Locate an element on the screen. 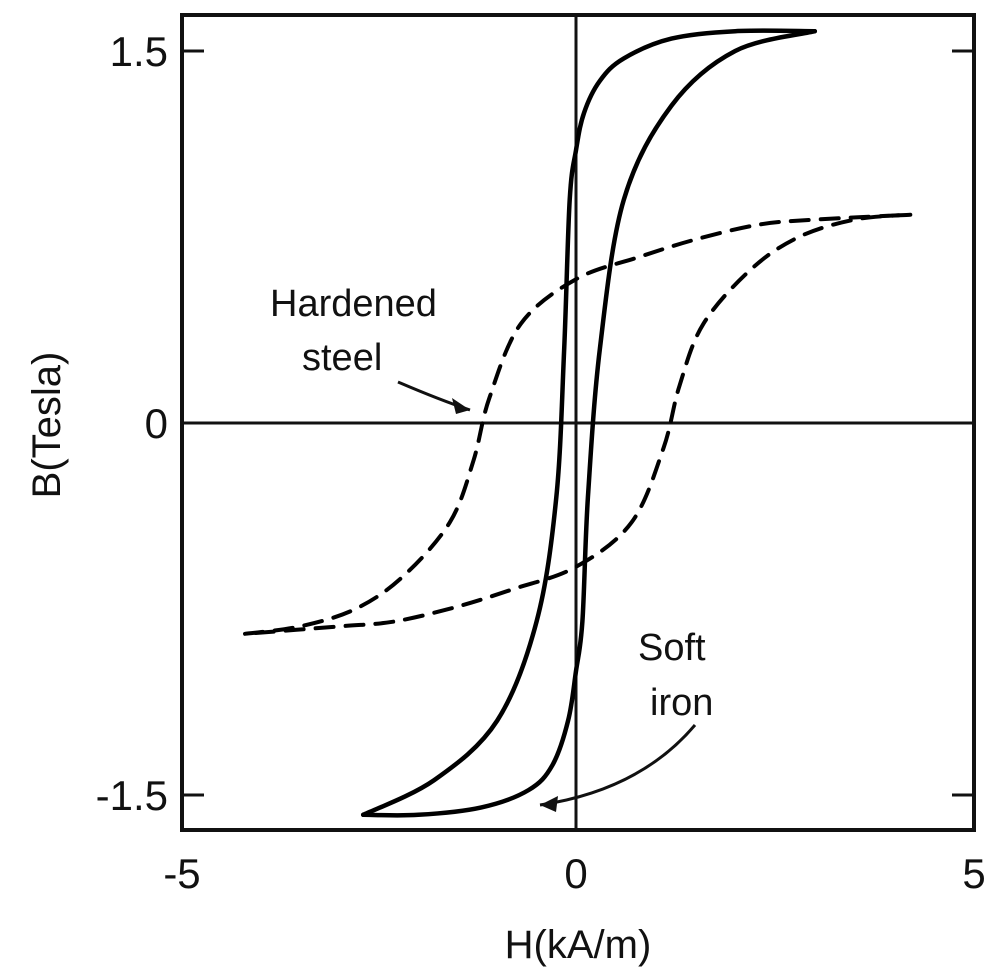 The height and width of the screenshot is (970, 999). annotation-hardened-steel-arrowhead is located at coordinates (461, 406).